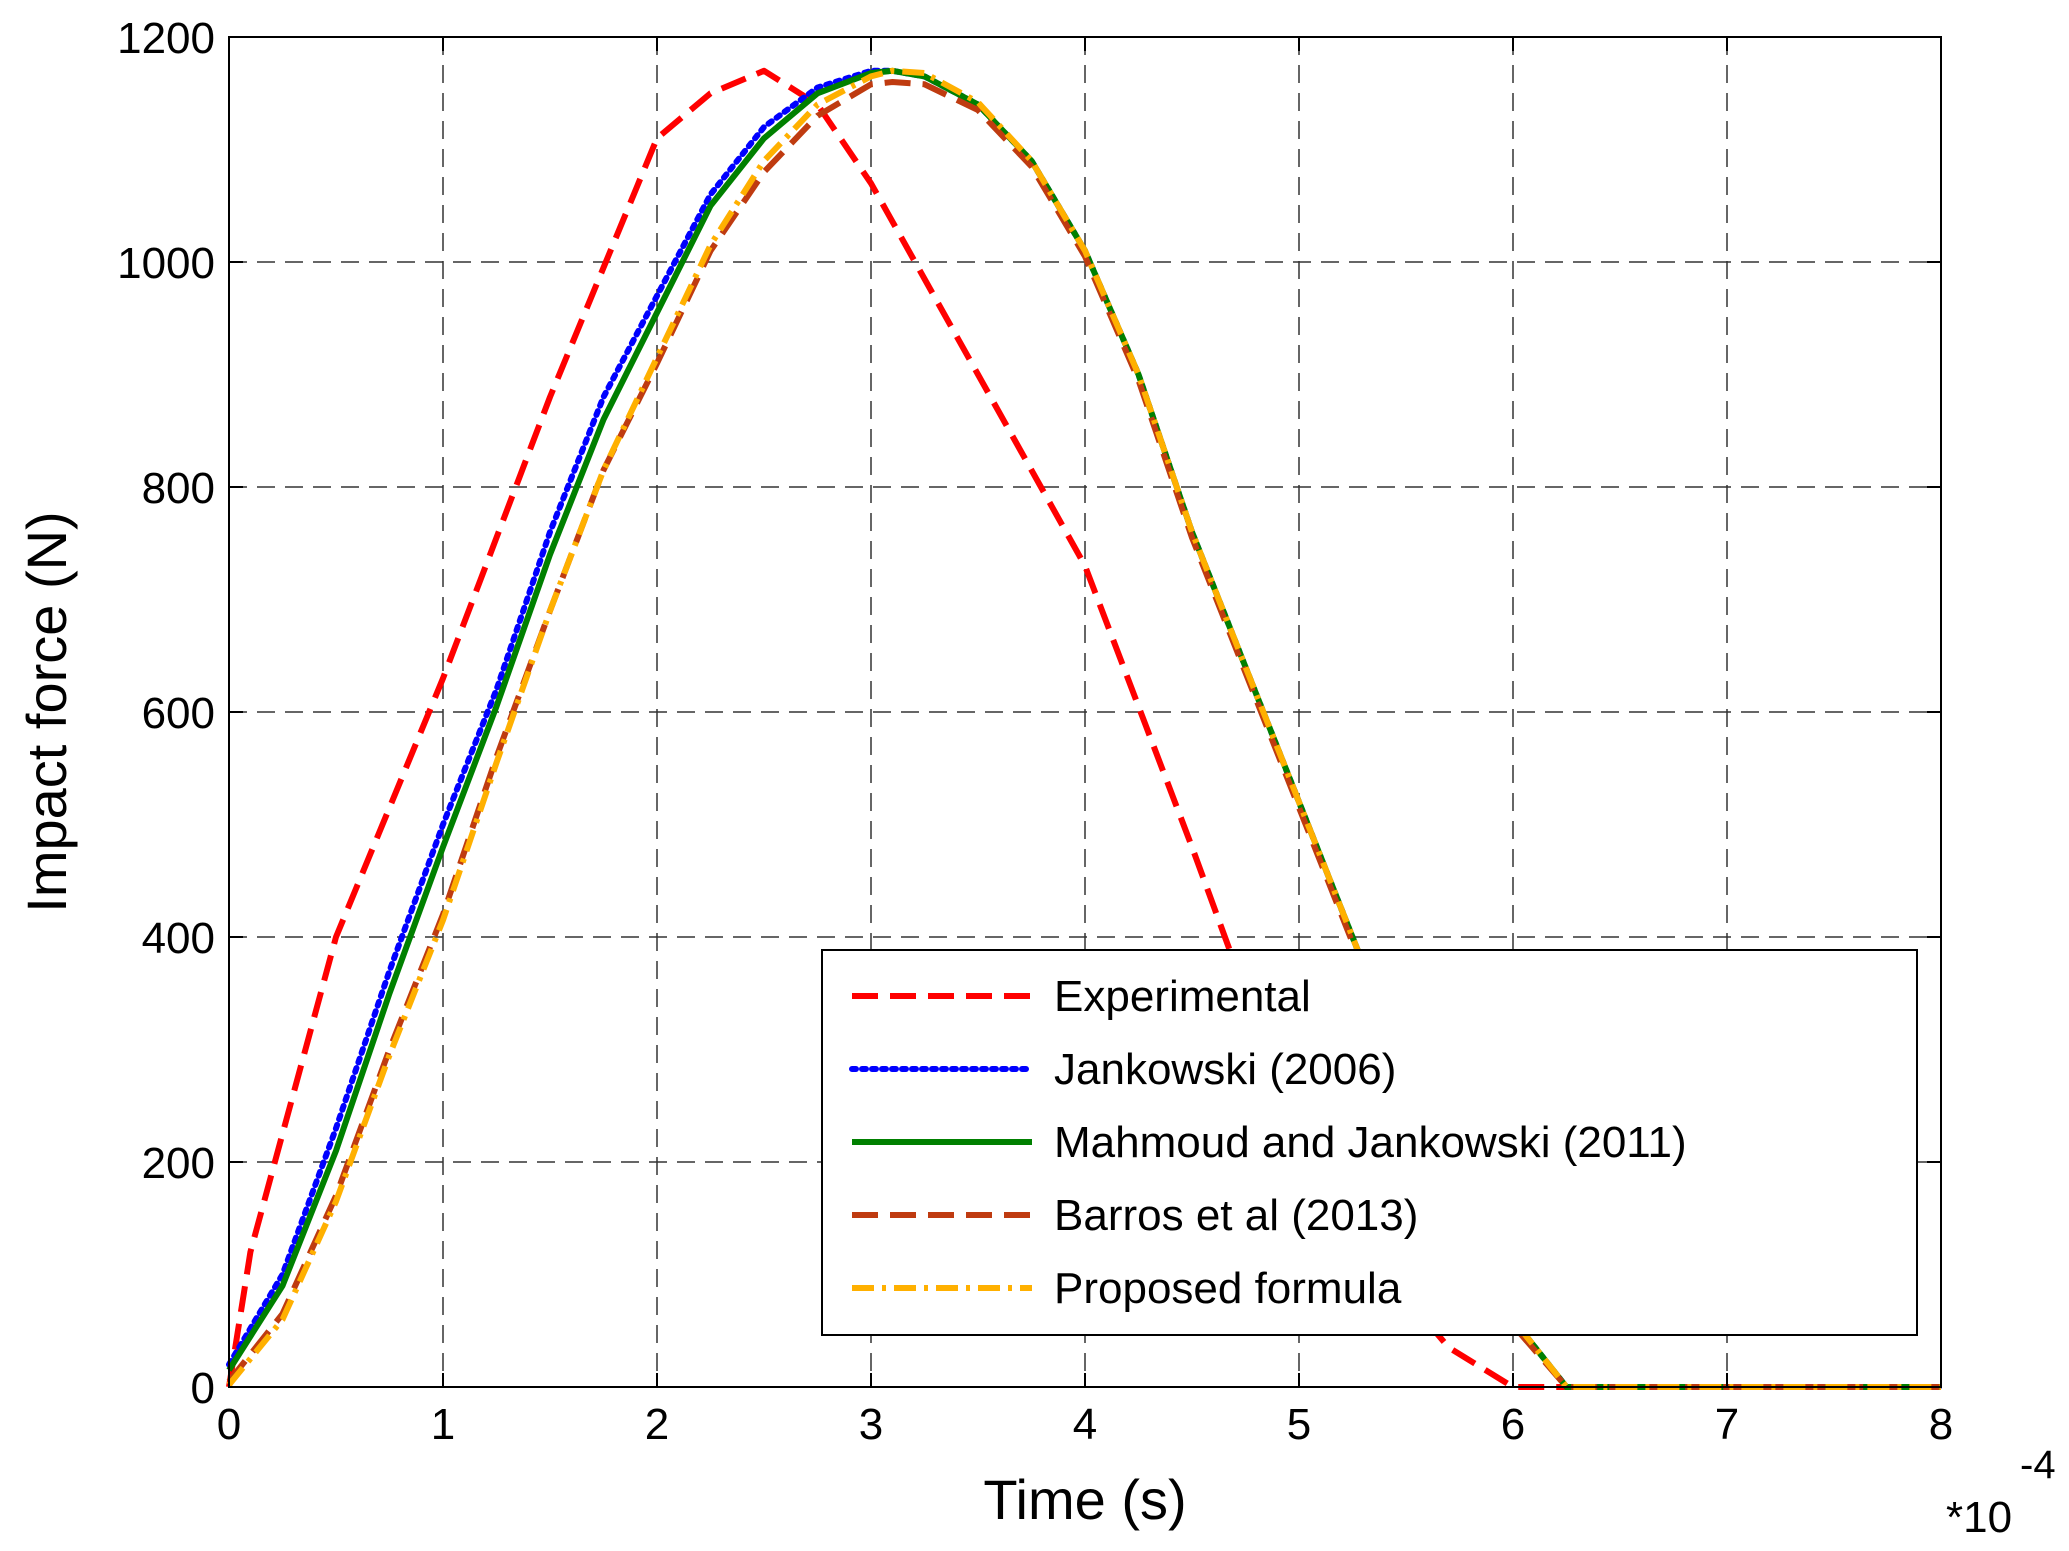 The width and height of the screenshot is (2069, 1551). What do you see at coordinates (1228, 1288) in the screenshot?
I see `legend-label-5: Proposed formula` at bounding box center [1228, 1288].